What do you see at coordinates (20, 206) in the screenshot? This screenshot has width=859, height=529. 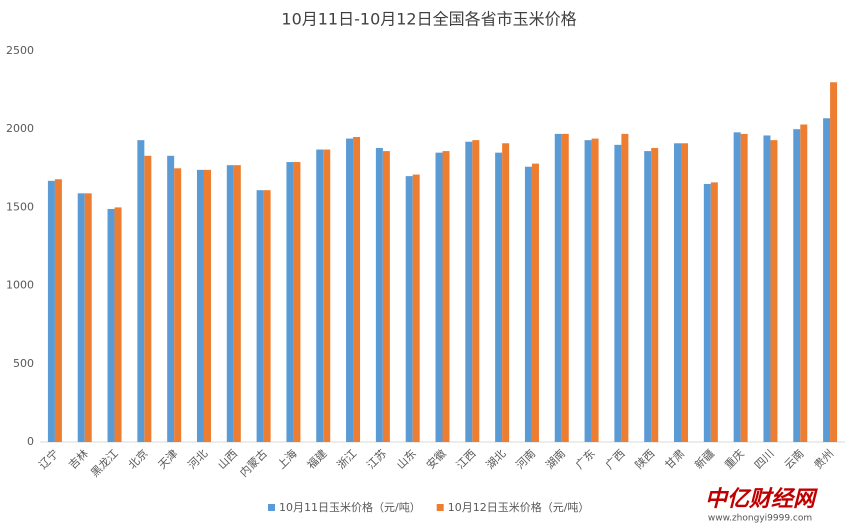 I see `y-tick-label: 1500` at bounding box center [20, 206].